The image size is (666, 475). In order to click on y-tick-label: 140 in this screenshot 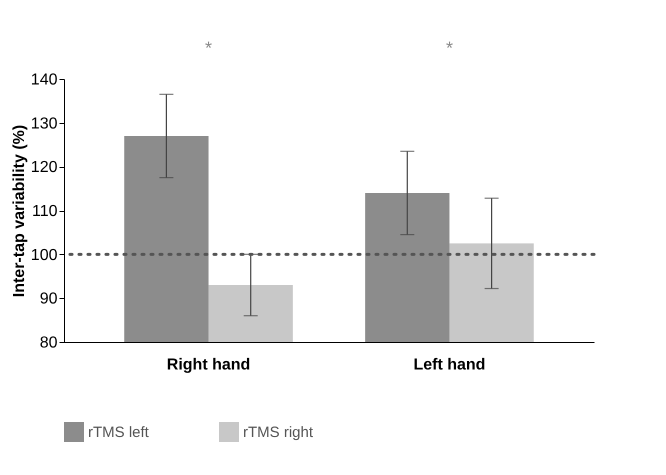, I will do `click(44, 80)`.